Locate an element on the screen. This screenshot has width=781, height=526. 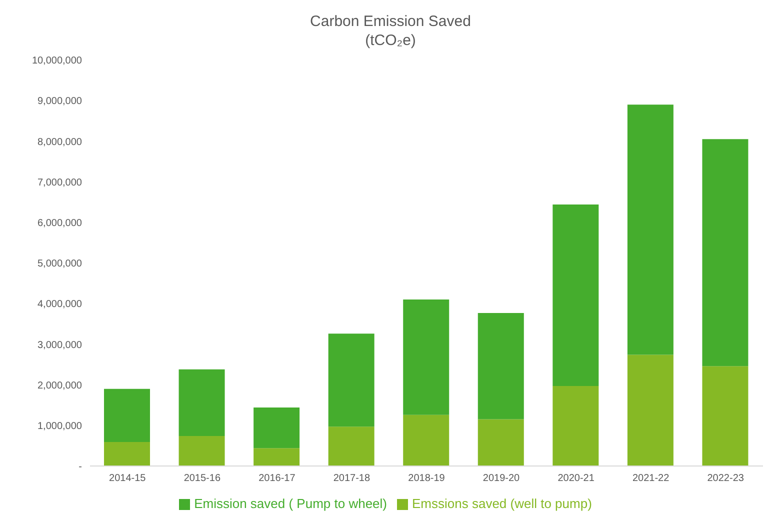
x-tick-label: 2021-22 is located at coordinates (651, 478).